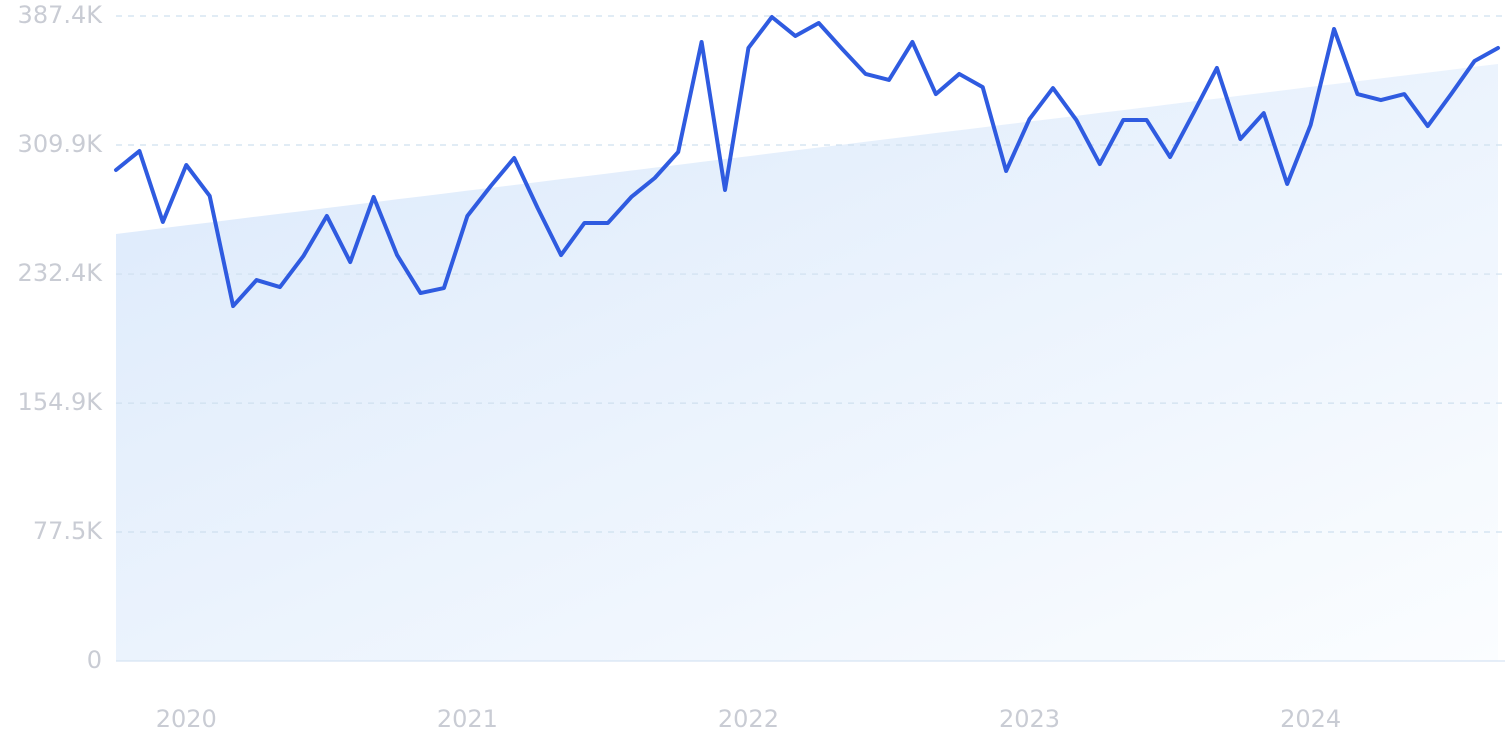 The image size is (1505, 752). What do you see at coordinates (186, 719) in the screenshot?
I see `x-tick-label: 2020` at bounding box center [186, 719].